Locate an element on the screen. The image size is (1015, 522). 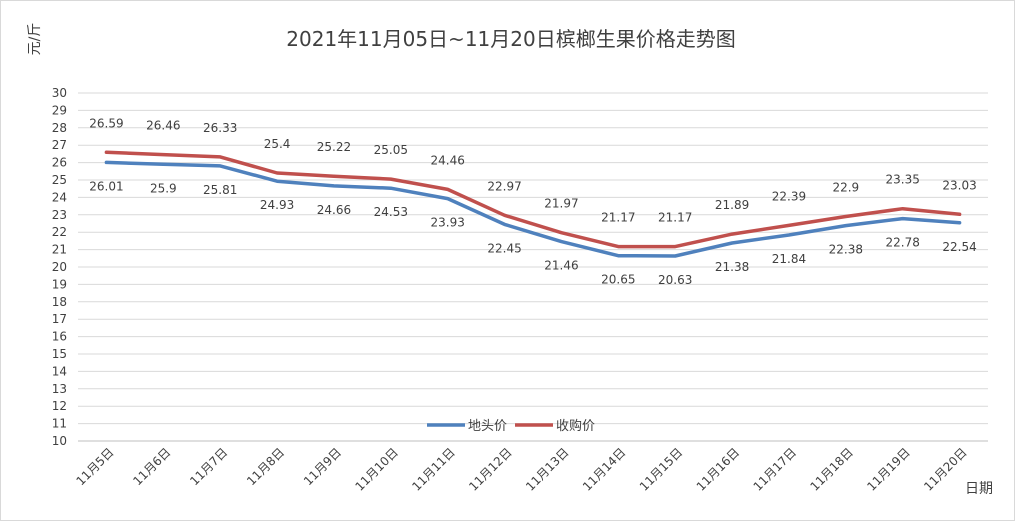
y-tick-label: 25 is located at coordinates (59, 180).